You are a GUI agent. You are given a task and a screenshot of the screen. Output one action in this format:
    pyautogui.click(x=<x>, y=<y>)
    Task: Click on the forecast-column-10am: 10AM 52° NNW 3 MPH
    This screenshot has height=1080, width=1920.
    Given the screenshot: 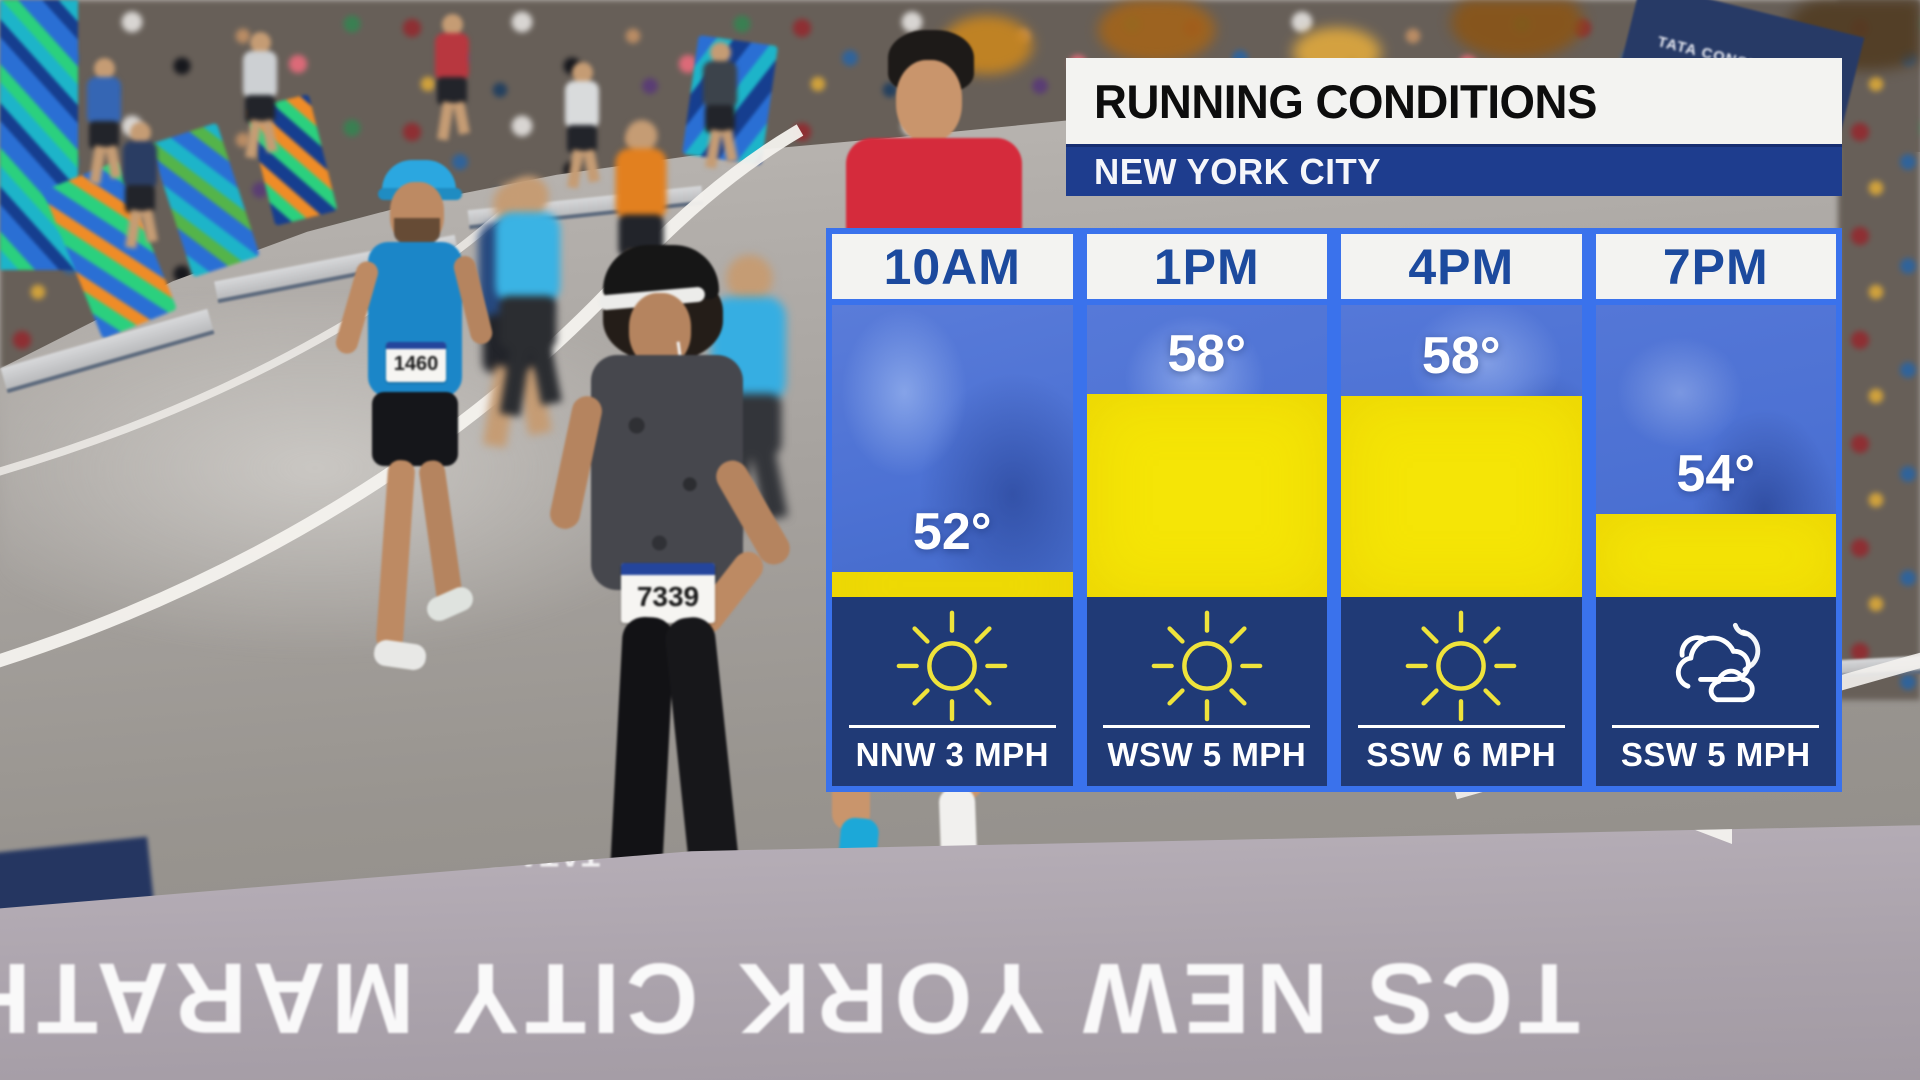 What is the action you would take?
    pyautogui.click(x=952, y=510)
    